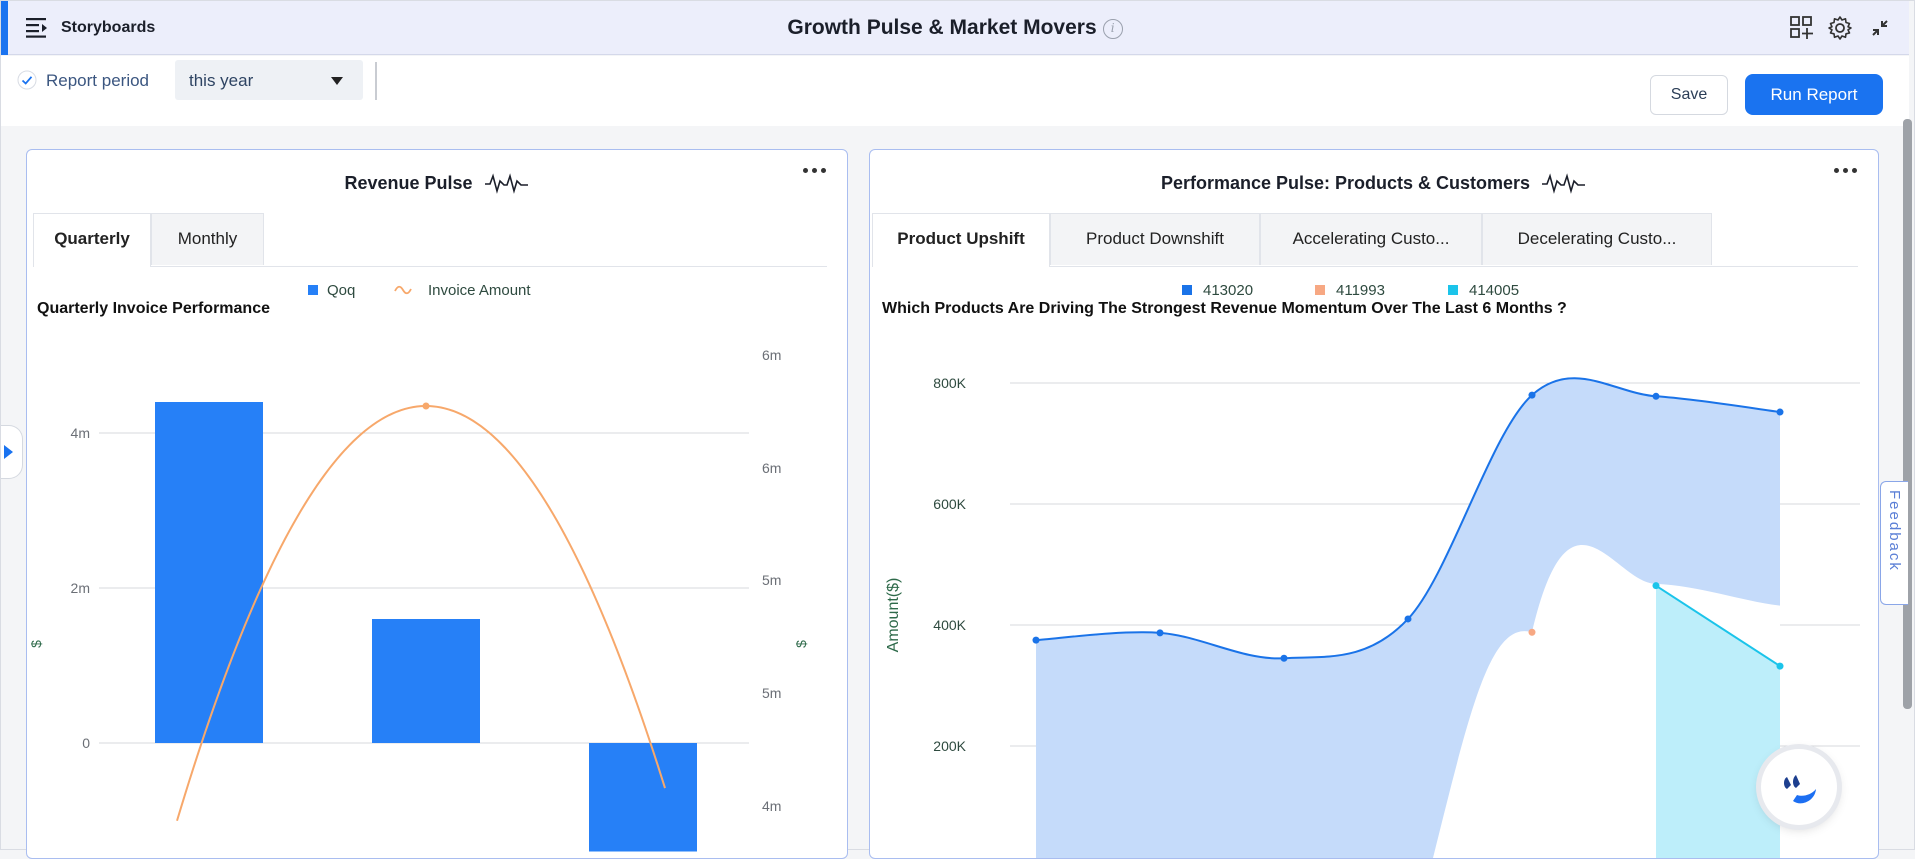 Image resolution: width=1915 pixels, height=859 pixels. I want to click on panel-title: Revenue Pulse, so click(437, 183).